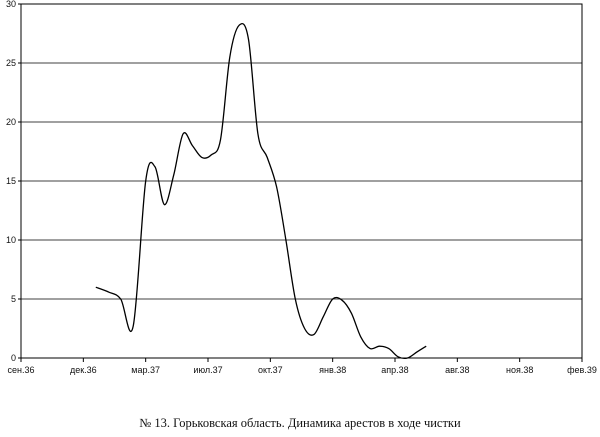 Image resolution: width=600 pixels, height=437 pixels. I want to click on x-tick-label: мар.37, so click(145, 370).